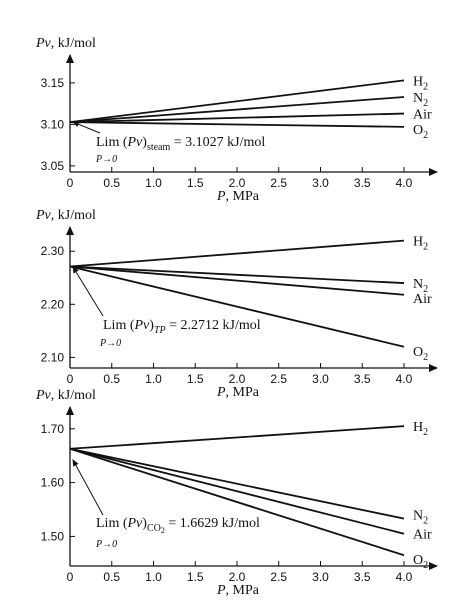 Image resolution: width=461 pixels, height=600 pixels. What do you see at coordinates (53, 429) in the screenshot?
I see `y-tick-label: 1.70` at bounding box center [53, 429].